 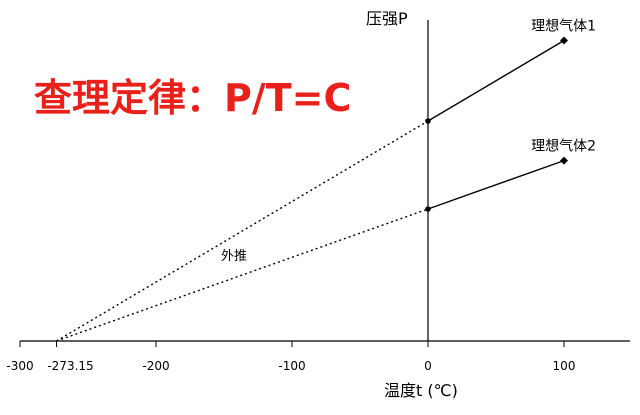 What do you see at coordinates (563, 26) in the screenshot?
I see `series-label-1: 理想气体1` at bounding box center [563, 26].